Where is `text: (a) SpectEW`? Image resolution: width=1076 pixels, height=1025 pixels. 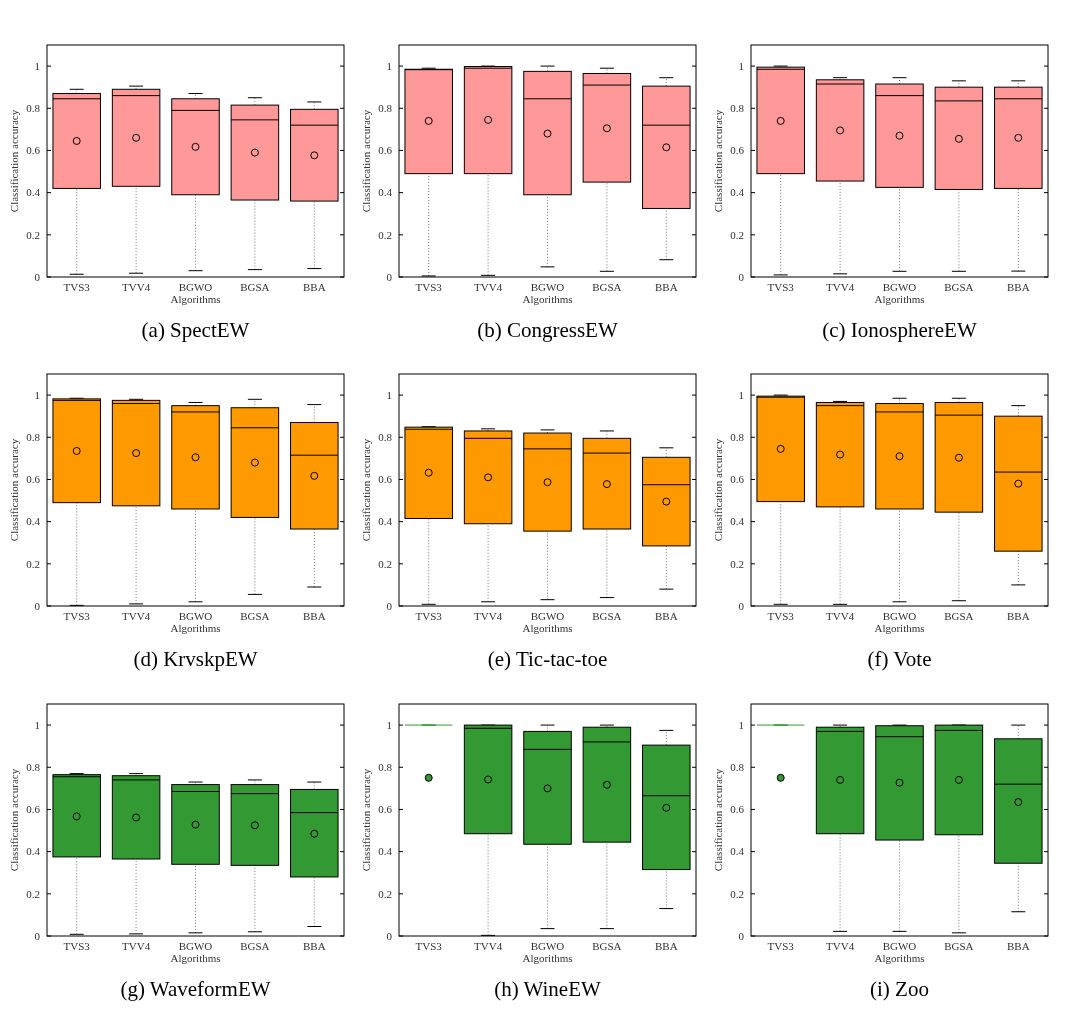
text: (a) SpectEW is located at coordinates (195, 330).